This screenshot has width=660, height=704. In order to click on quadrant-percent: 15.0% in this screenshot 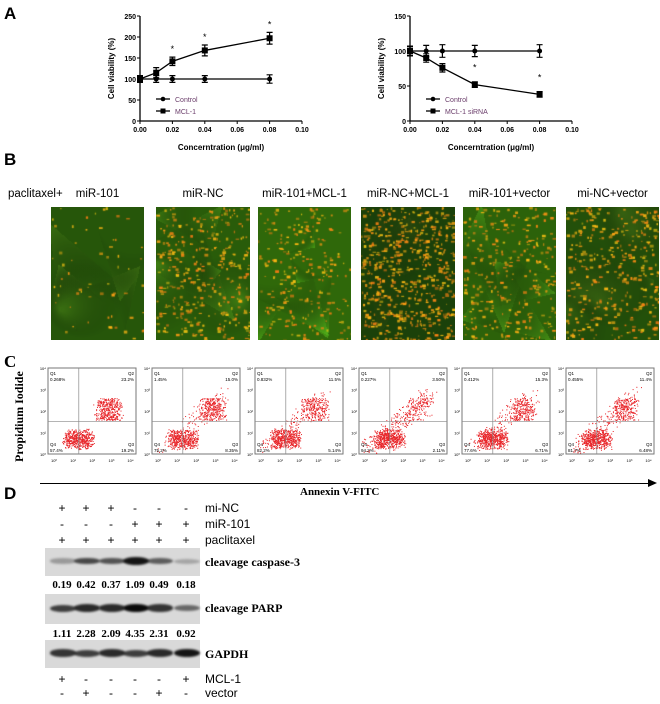, I will do `click(231, 379)`.